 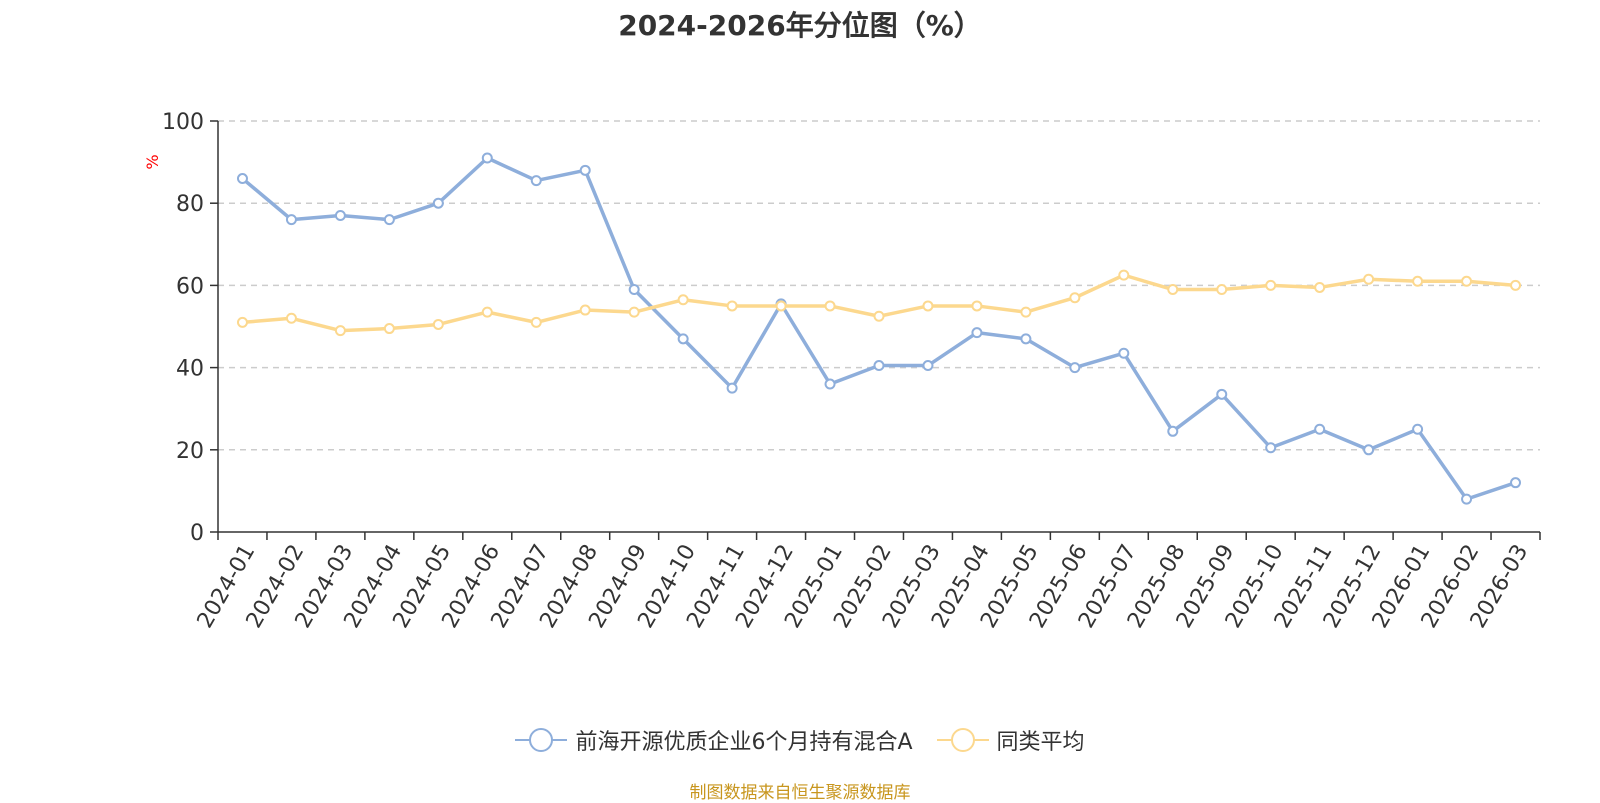 I want to click on y-tick-label: 40, so click(x=190, y=369).